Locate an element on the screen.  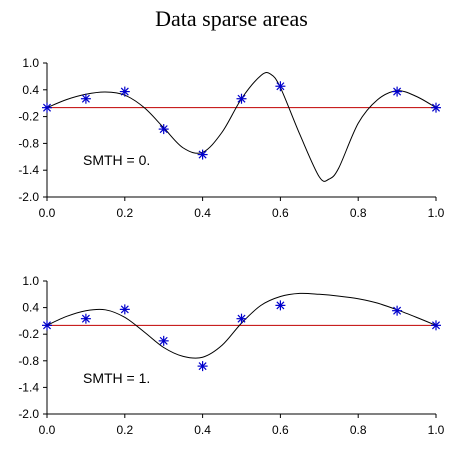
smoothing-annotation: SMTH = 1. is located at coordinates (116, 378).